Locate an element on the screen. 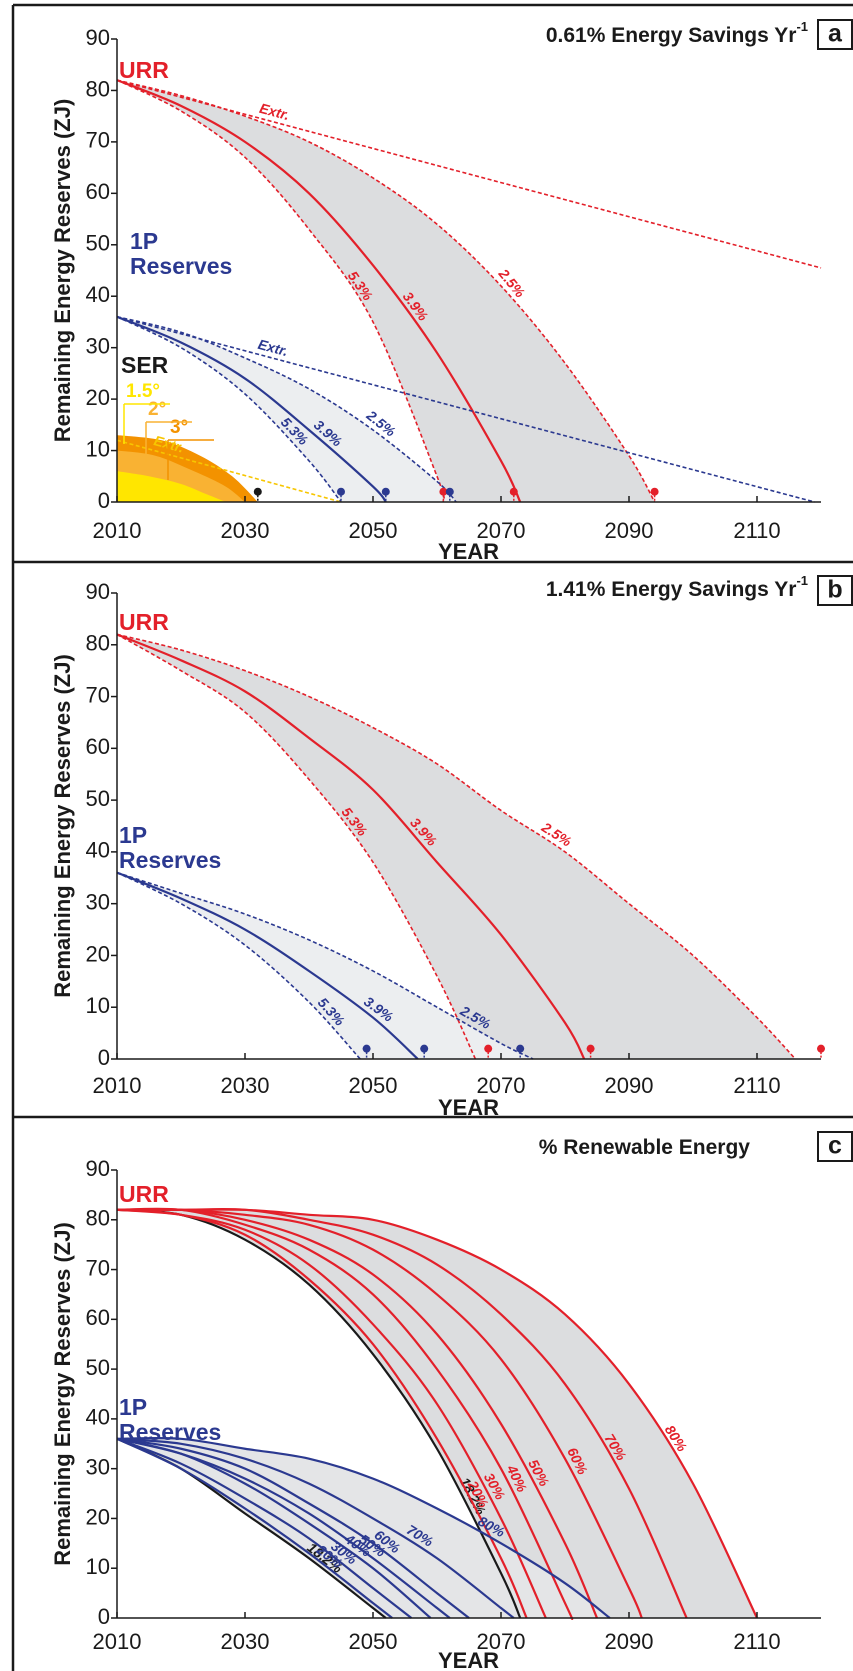 The width and height of the screenshot is (853, 1671). group-label: SER is located at coordinates (145, 365).